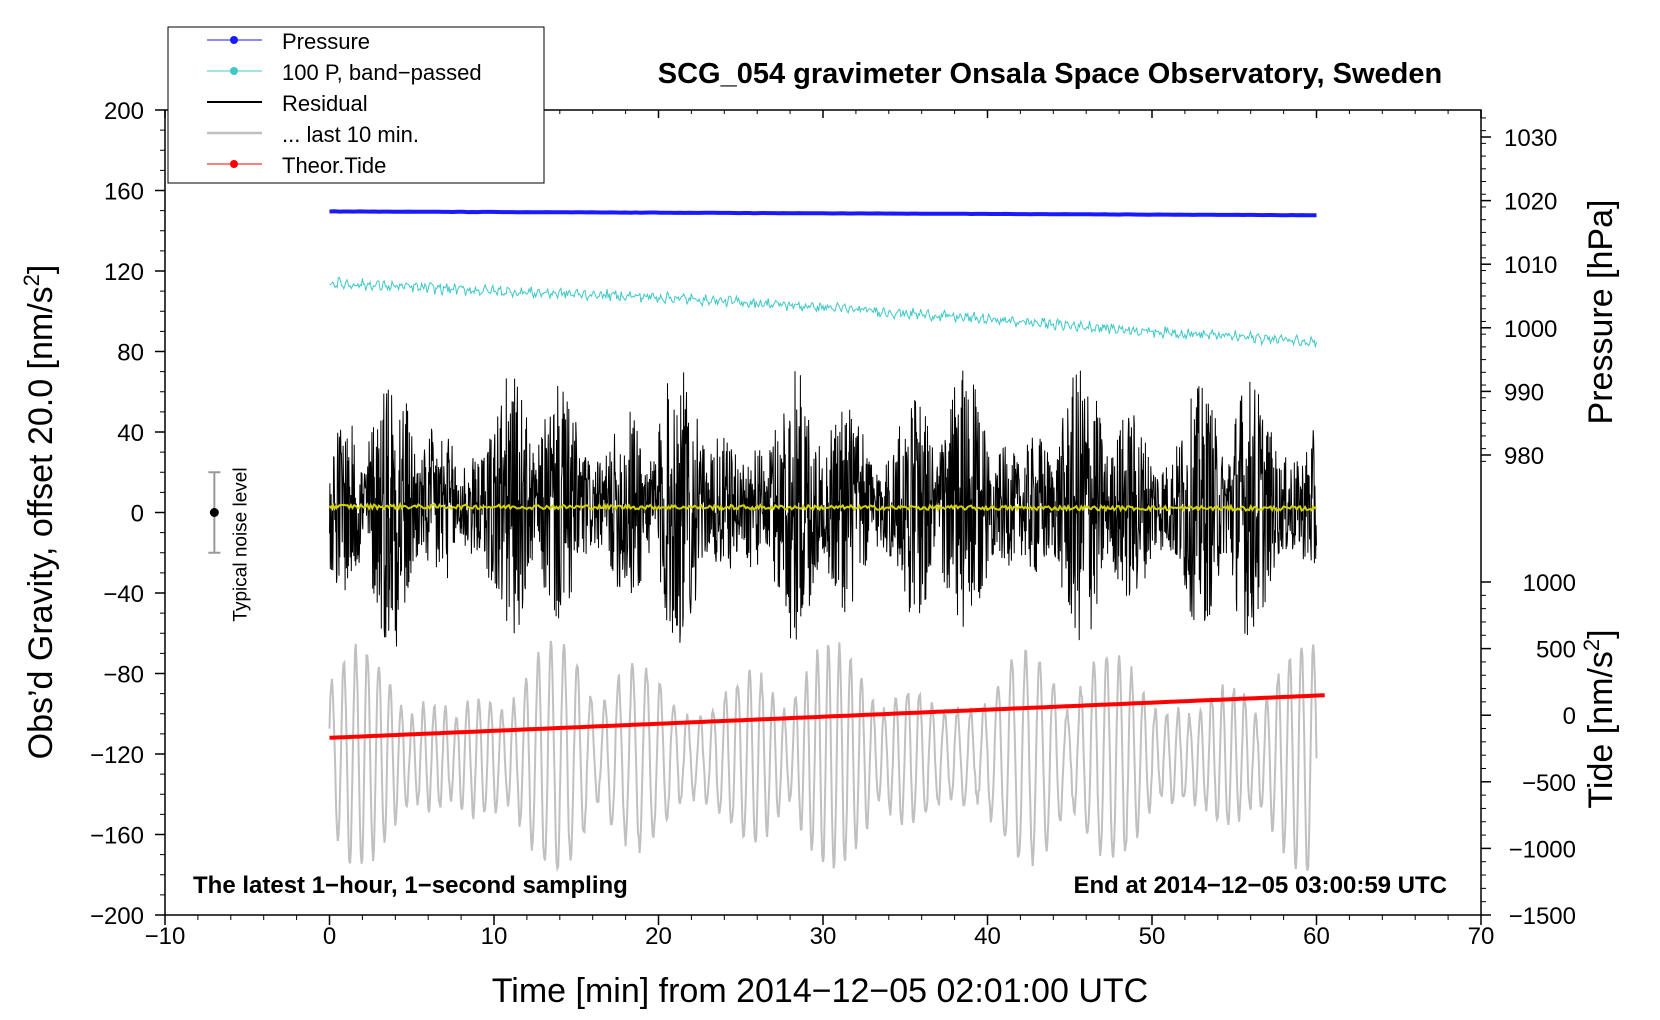 The image size is (1660, 1020). Describe the element at coordinates (325, 103) in the screenshot. I see `legend-residual-label: Residual` at that location.